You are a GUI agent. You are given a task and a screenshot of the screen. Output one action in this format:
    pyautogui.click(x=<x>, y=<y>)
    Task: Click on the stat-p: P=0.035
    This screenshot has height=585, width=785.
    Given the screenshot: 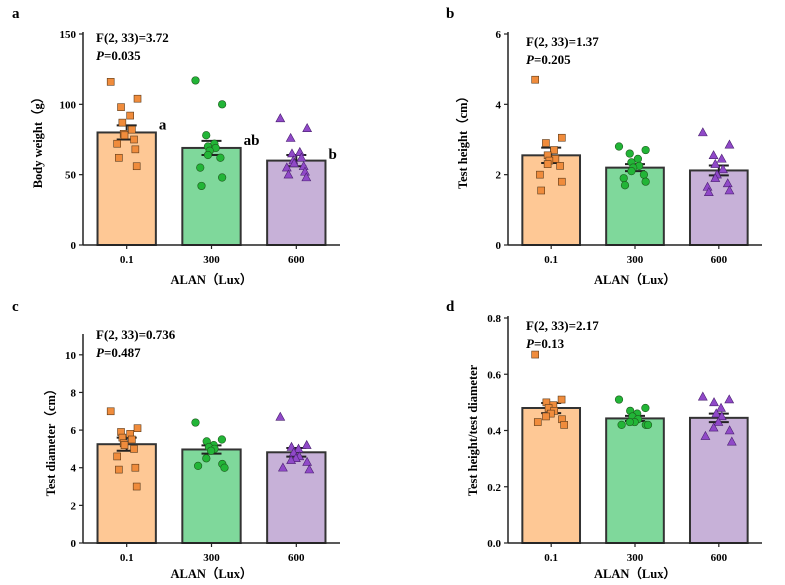 What is the action you would take?
    pyautogui.click(x=118, y=55)
    